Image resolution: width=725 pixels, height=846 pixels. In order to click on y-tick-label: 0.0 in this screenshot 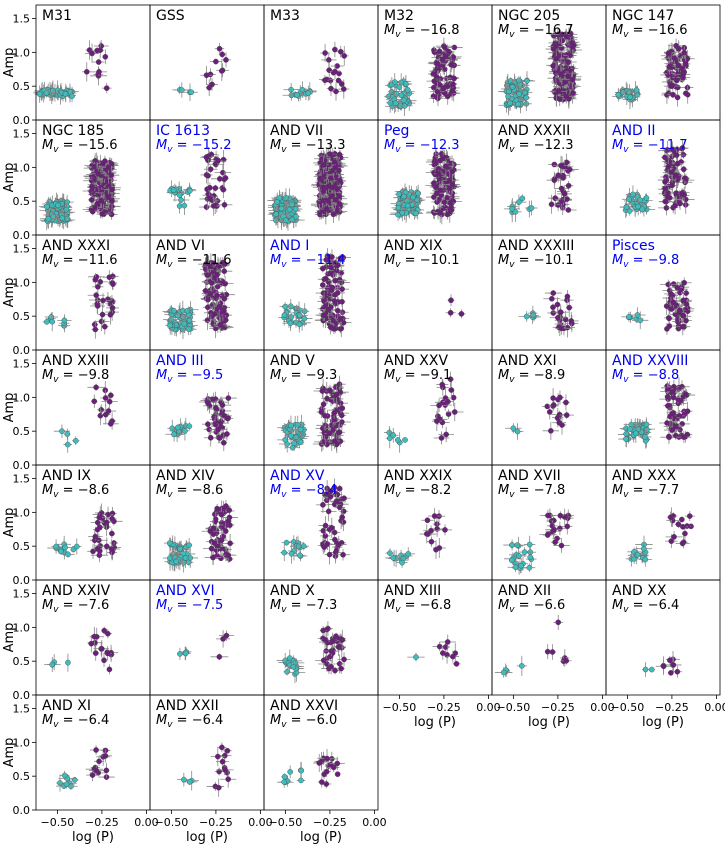, I will do `click(22, 350)`.